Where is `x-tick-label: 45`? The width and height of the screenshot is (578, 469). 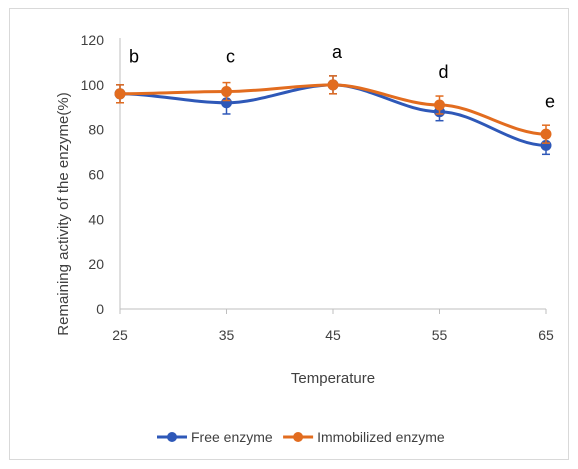
x-tick-label: 45 is located at coordinates (333, 335).